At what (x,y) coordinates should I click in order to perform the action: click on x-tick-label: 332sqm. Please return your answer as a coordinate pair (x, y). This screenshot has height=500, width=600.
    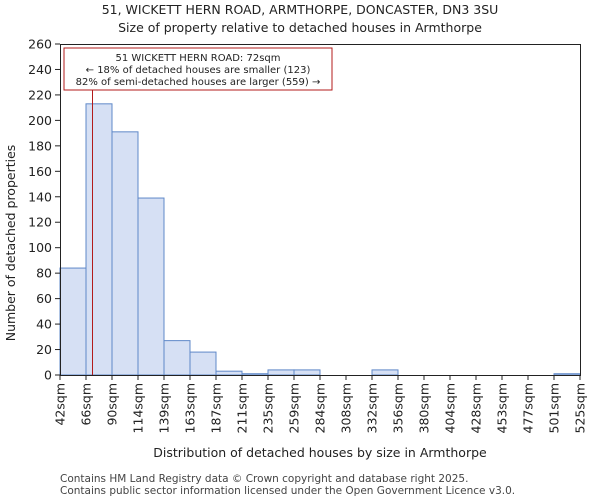
    Looking at the image, I should click on (372, 408).